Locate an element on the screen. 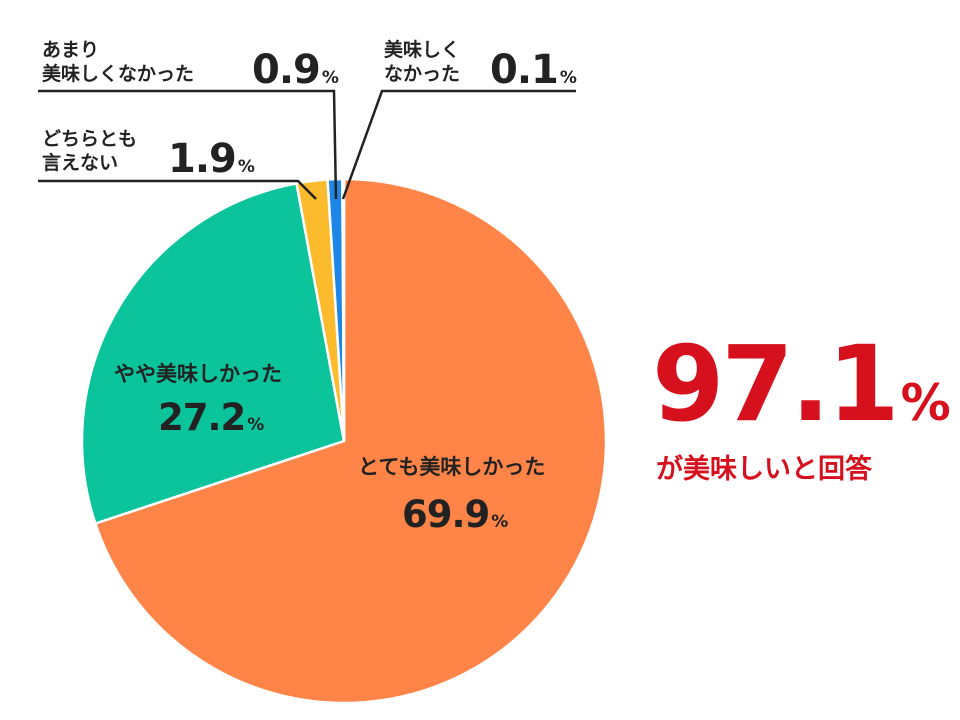 This screenshot has width=960, height=720. slice-label-neither: どちらとも 言えない is located at coordinates (89, 151).